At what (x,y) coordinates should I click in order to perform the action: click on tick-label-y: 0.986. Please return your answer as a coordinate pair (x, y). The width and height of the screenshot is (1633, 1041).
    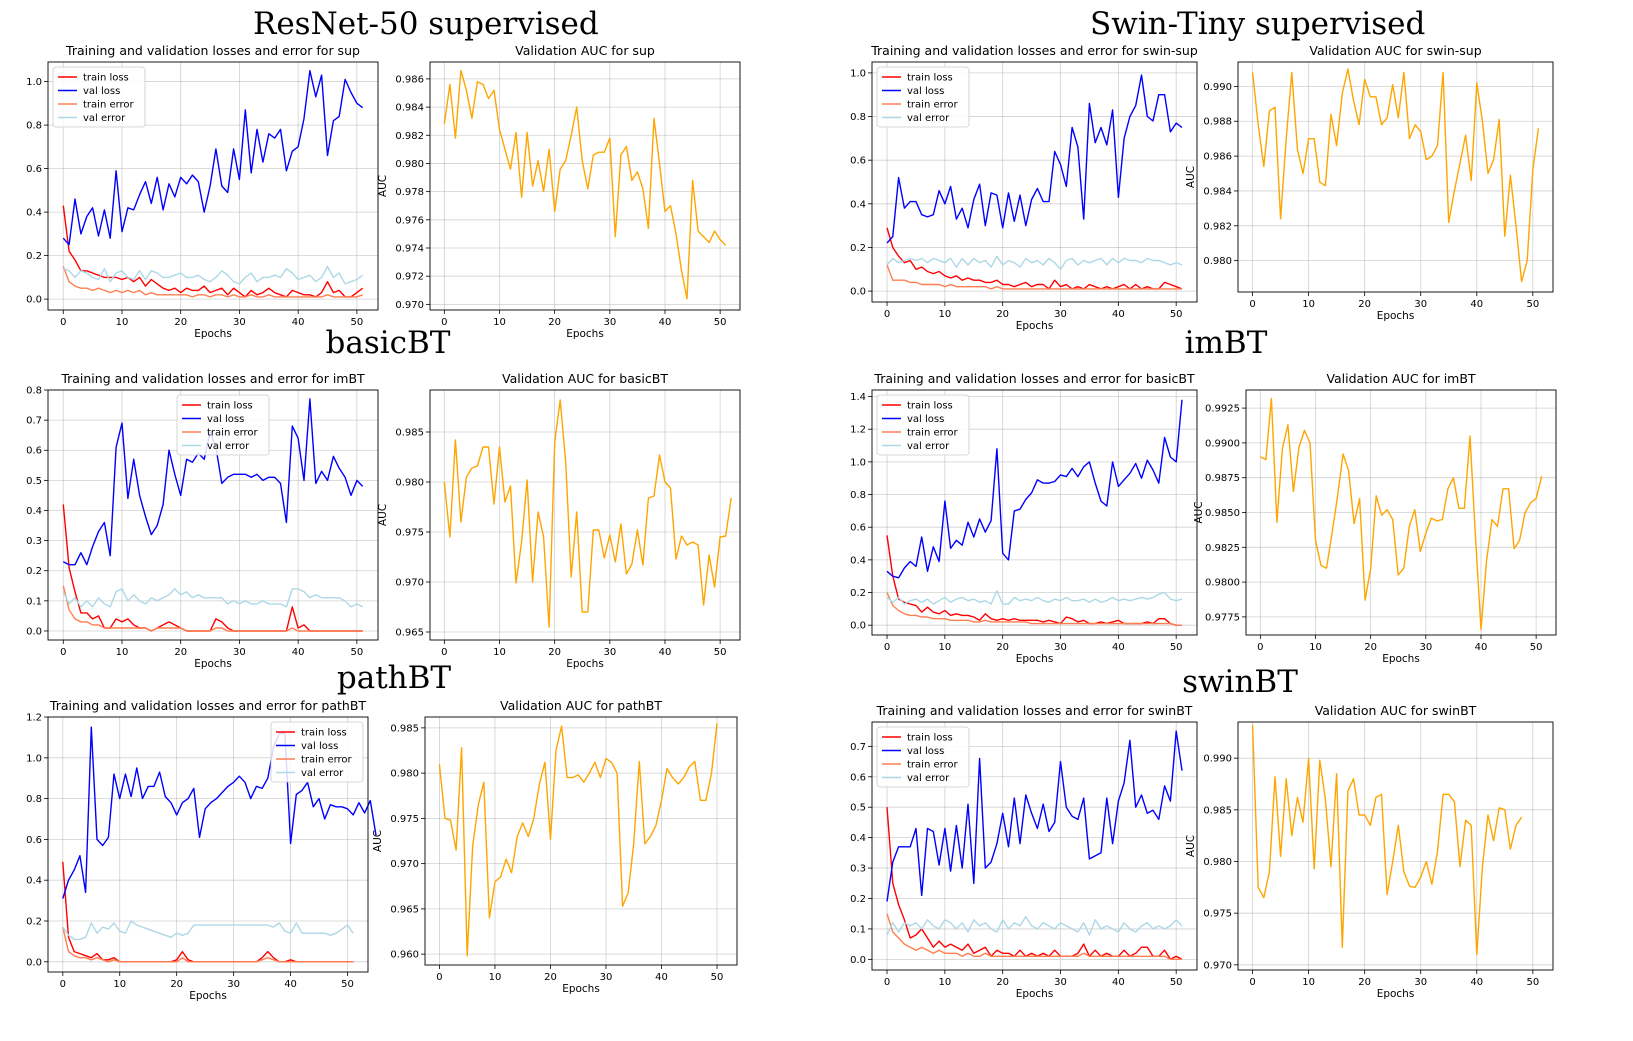
    Looking at the image, I should click on (409, 79).